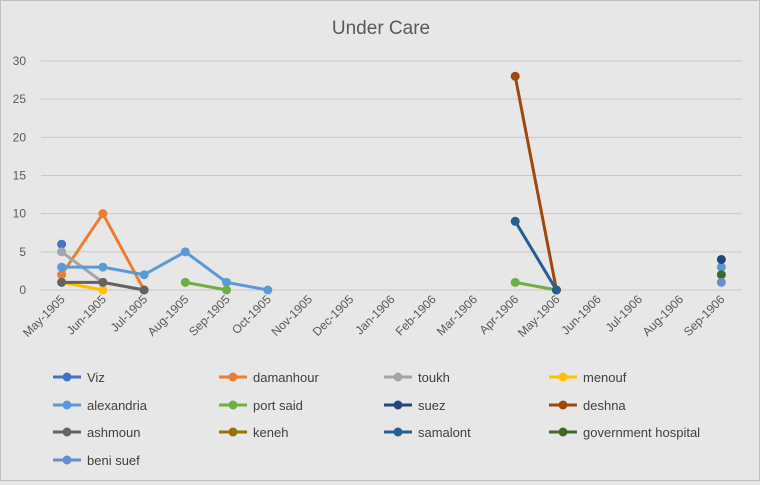 This screenshot has height=485, width=760. What do you see at coordinates (62, 252) in the screenshot?
I see `data-point-toukh` at bounding box center [62, 252].